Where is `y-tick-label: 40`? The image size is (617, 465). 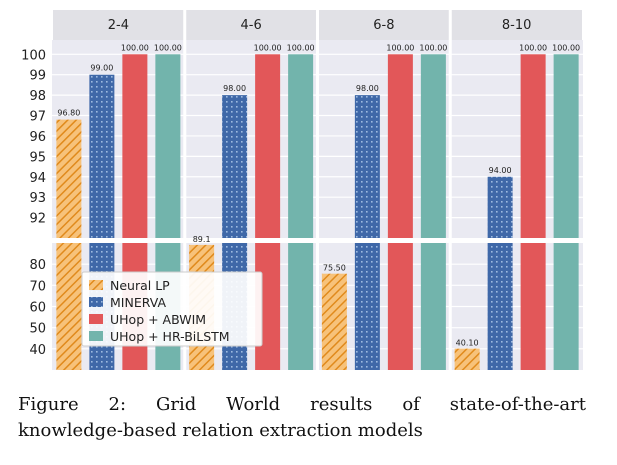 y-tick-label: 40 is located at coordinates (37, 350).